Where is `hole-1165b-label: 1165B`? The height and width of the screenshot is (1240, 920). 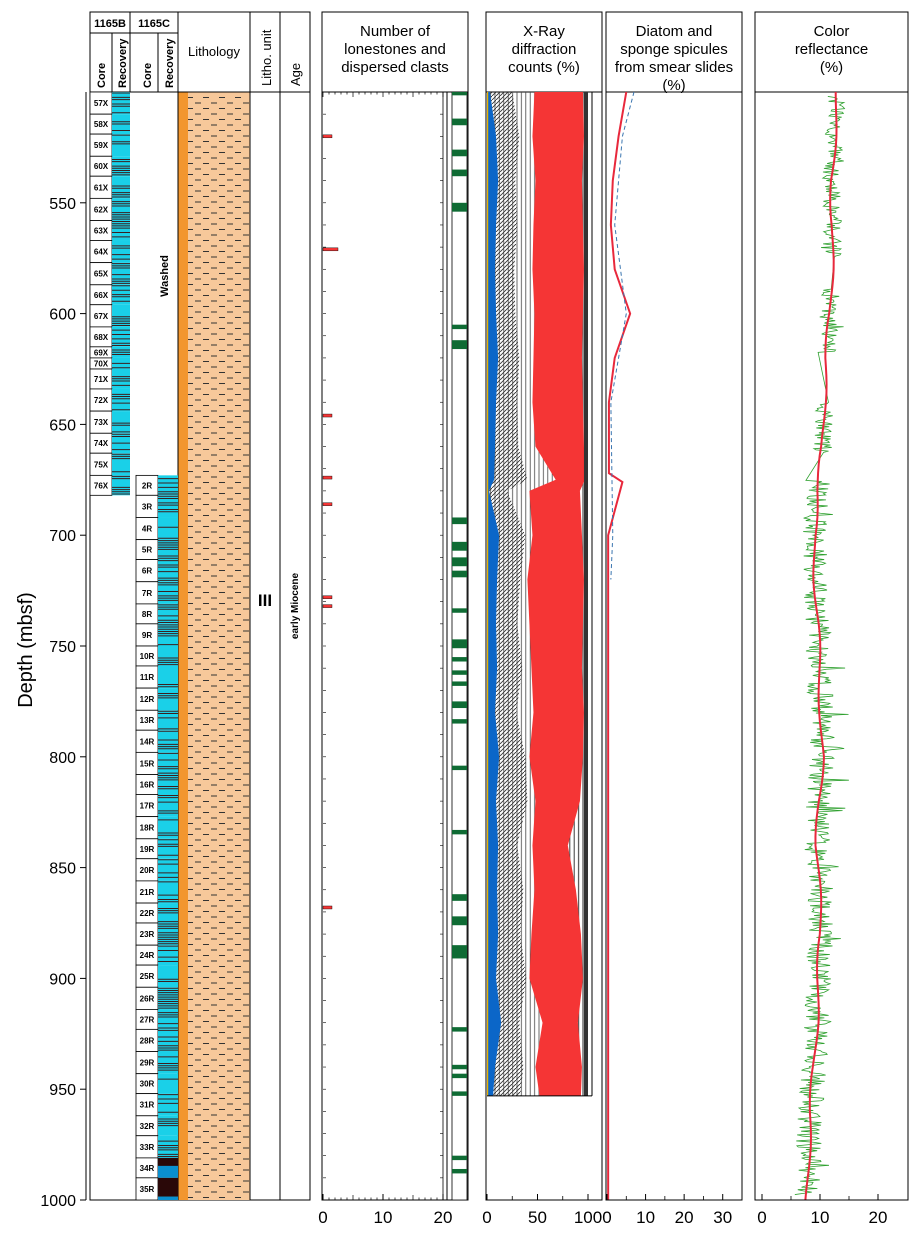
hole-1165b-label: 1165B is located at coordinates (110, 24).